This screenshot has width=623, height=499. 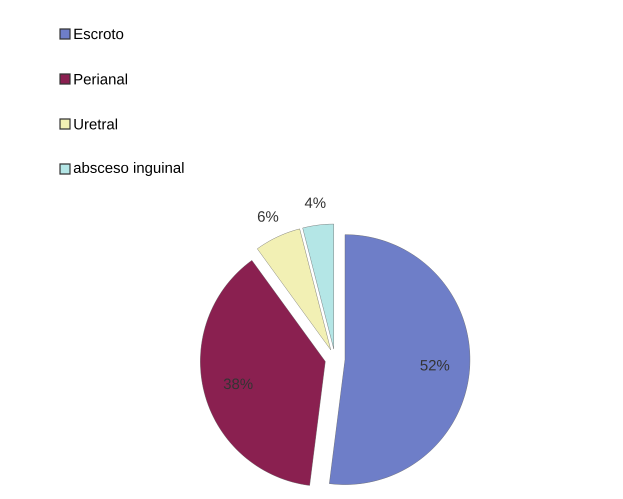 What do you see at coordinates (101, 78) in the screenshot?
I see `legend-label: Perianal` at bounding box center [101, 78].